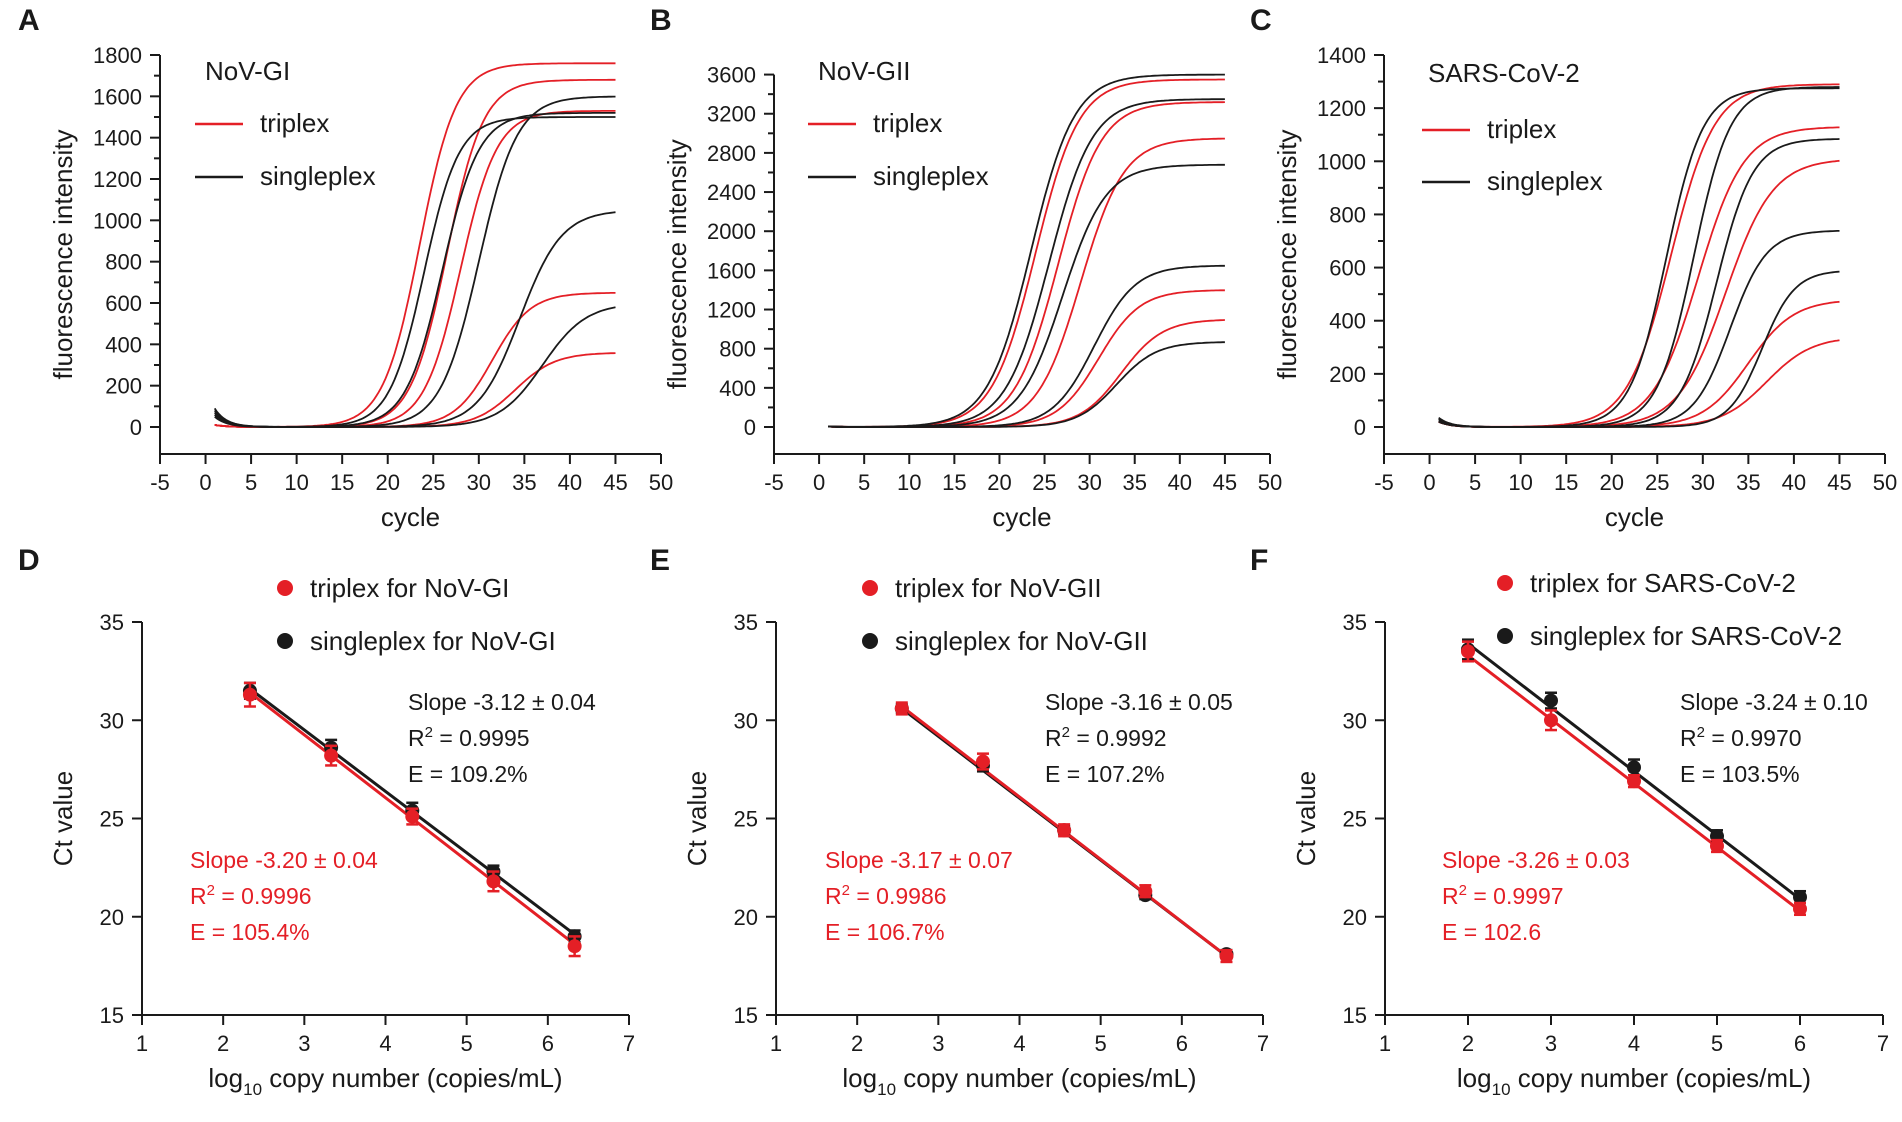  I want to click on y-tick-label: 20, so click(112, 917).